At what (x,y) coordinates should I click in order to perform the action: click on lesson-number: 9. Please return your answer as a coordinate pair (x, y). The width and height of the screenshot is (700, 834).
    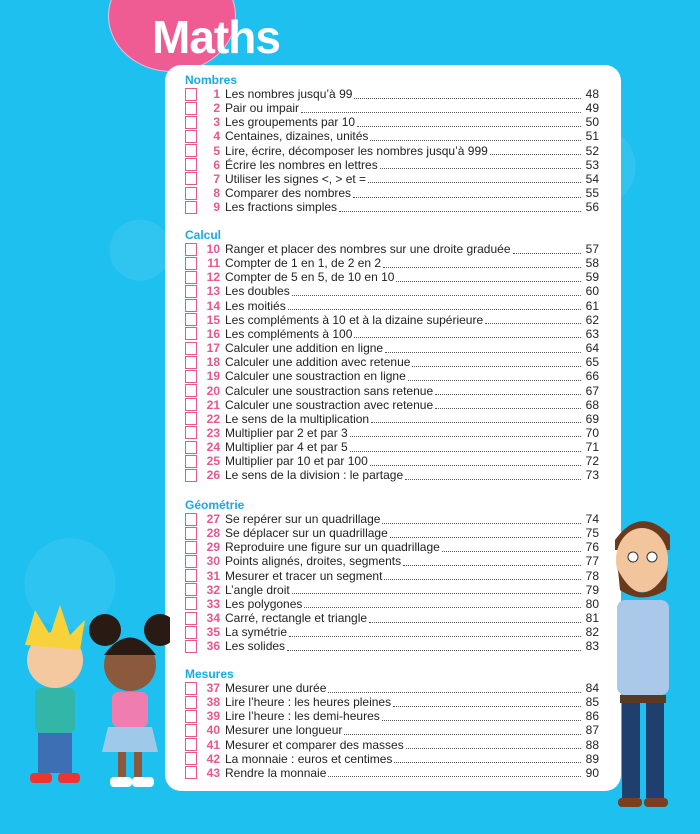
    Looking at the image, I should click on (216, 207).